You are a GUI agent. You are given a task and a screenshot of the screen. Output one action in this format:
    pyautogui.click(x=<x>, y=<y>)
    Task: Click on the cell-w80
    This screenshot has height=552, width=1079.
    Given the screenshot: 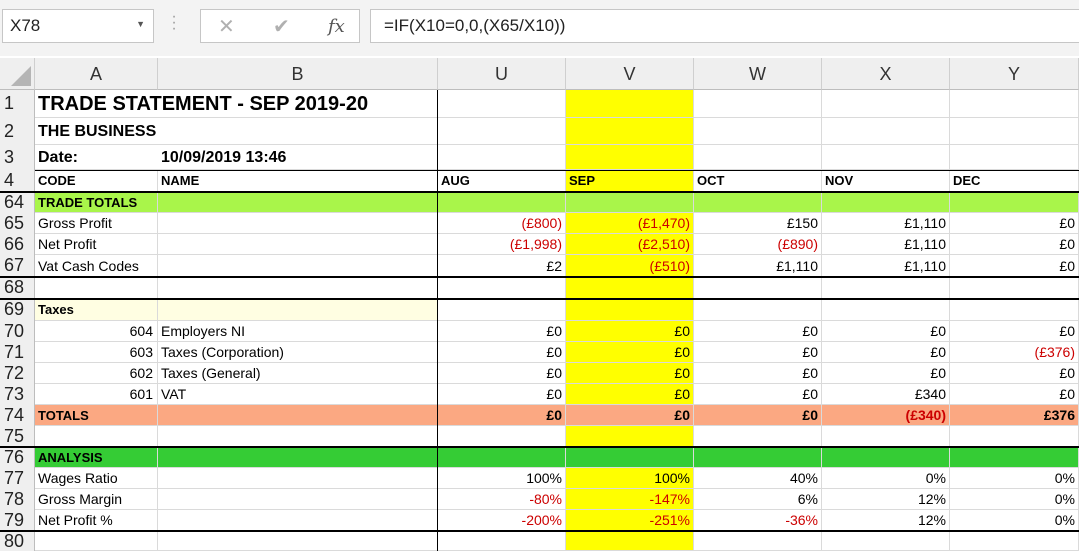 What is the action you would take?
    pyautogui.click(x=758, y=541)
    